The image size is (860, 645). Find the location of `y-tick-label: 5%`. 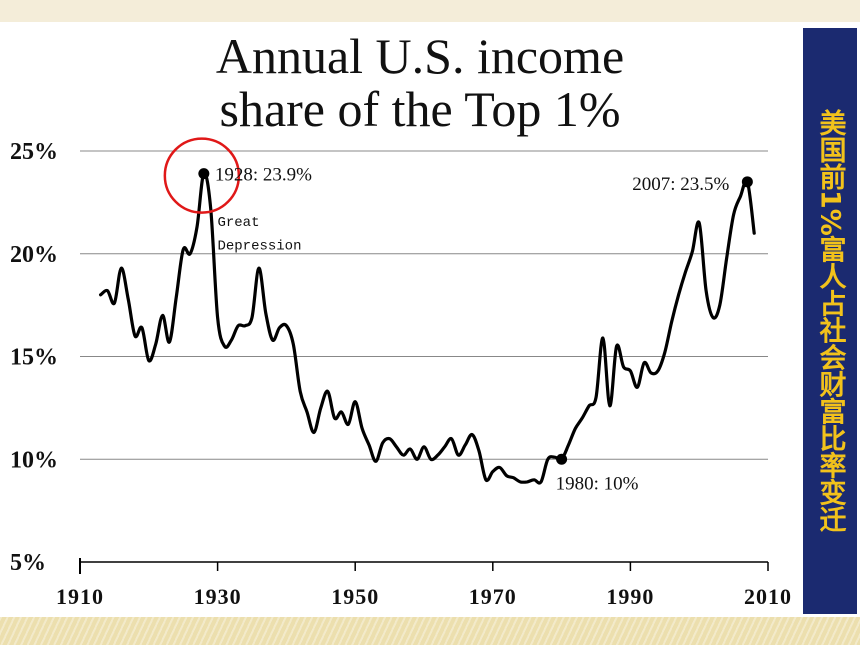

y-tick-label: 5% is located at coordinates (28, 563).